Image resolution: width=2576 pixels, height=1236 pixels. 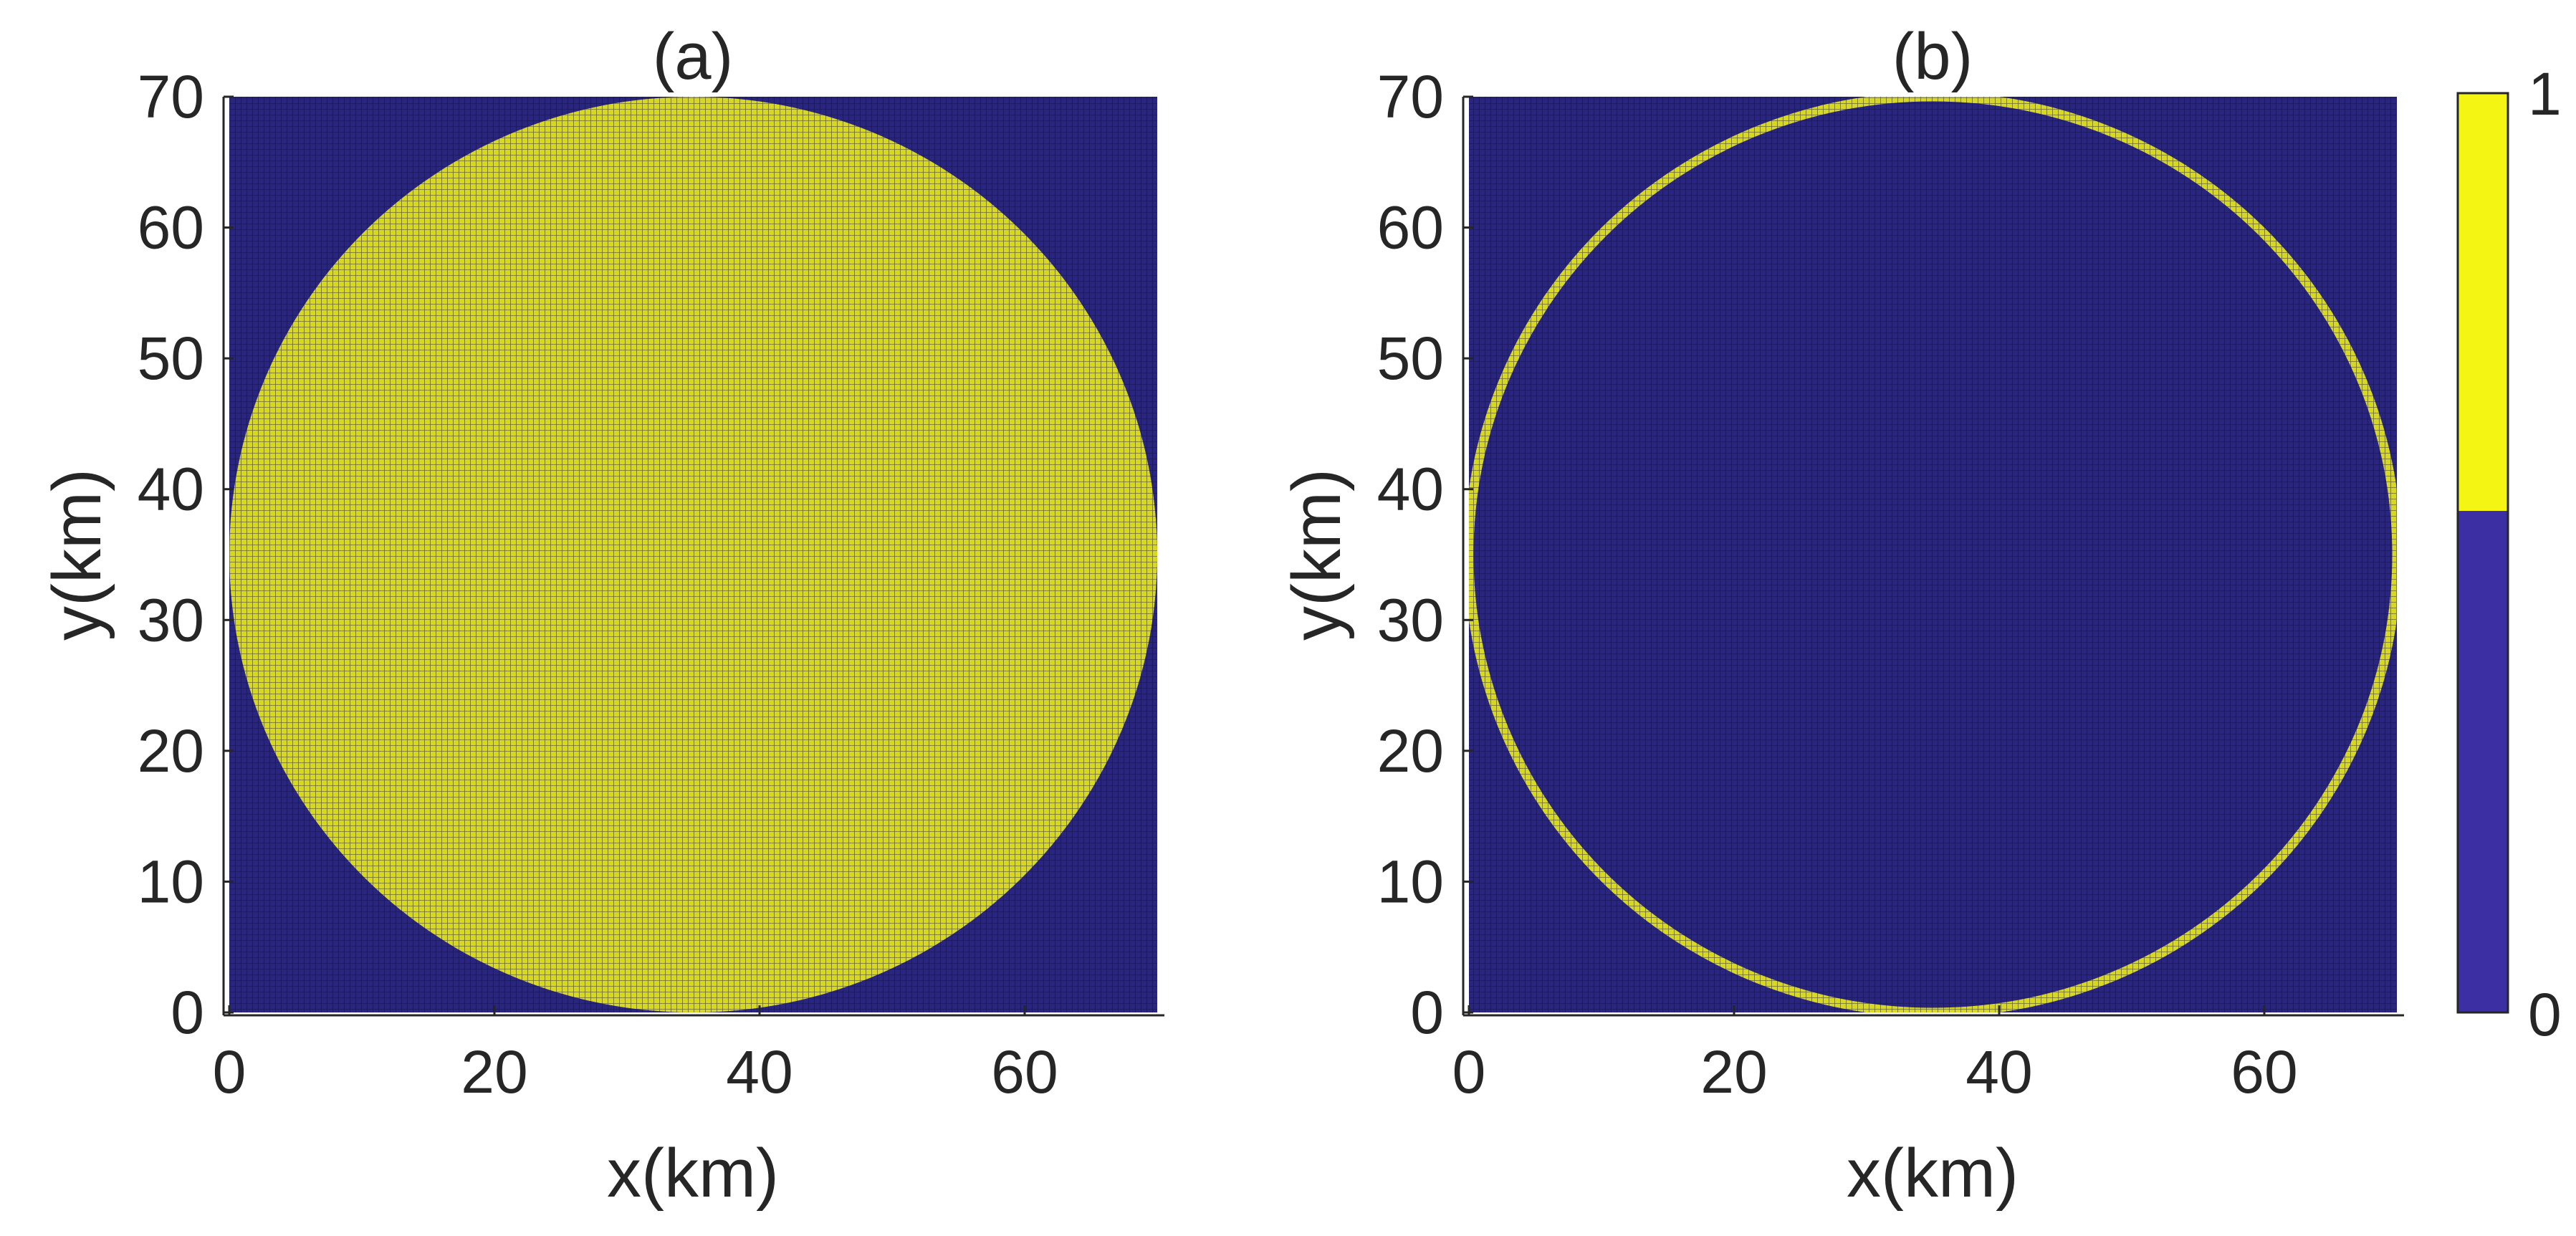 What do you see at coordinates (1024, 1072) in the screenshot?
I see `panel-a-xtick-label: 60` at bounding box center [1024, 1072].